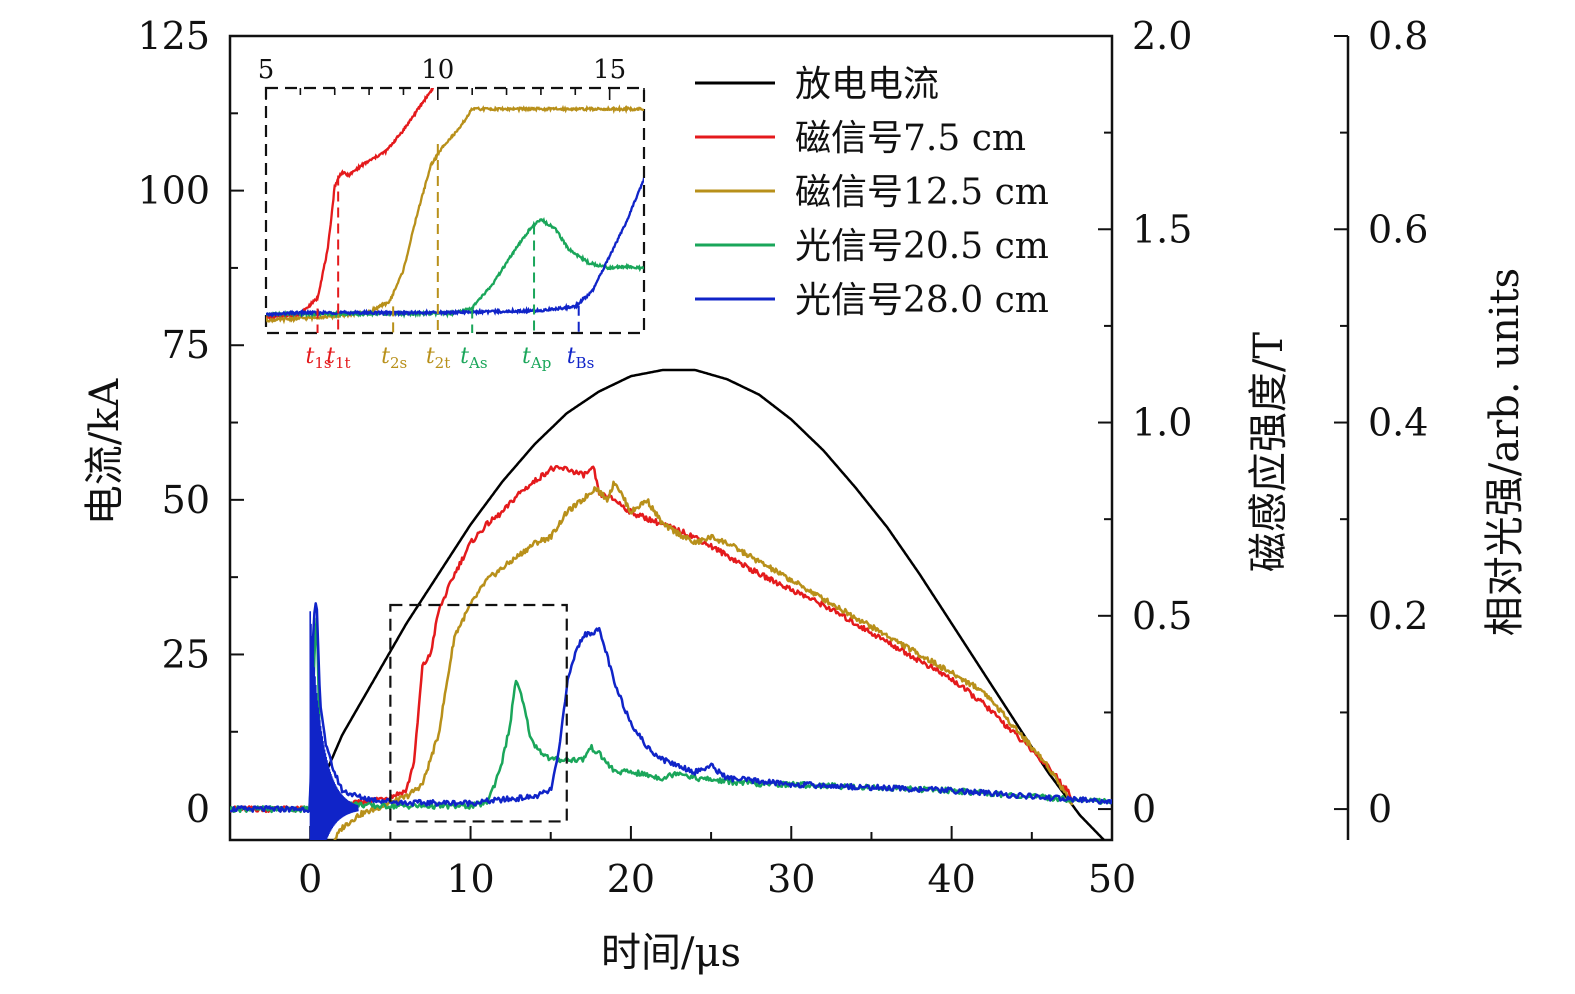 This screenshot has width=1575, height=994. I want to click on x-tick-label: 0, so click(310, 879).